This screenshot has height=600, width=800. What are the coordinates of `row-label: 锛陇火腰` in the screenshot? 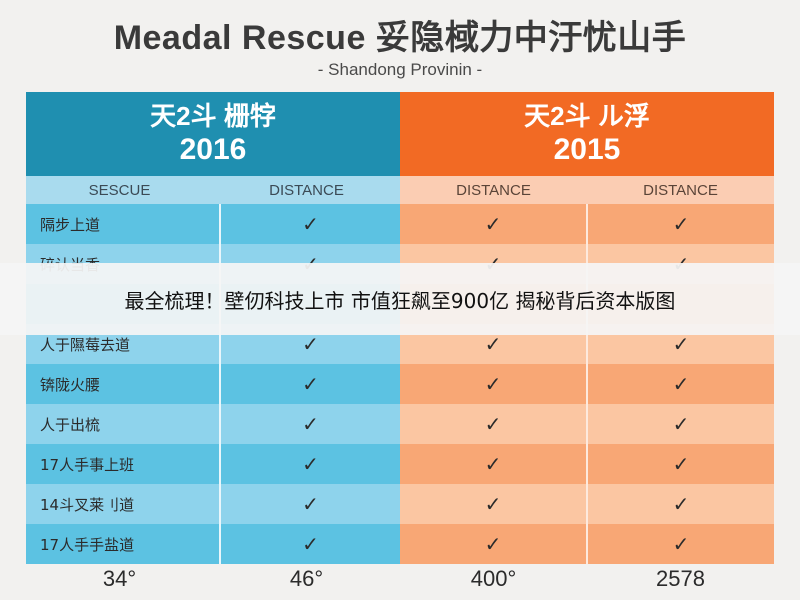 It's located at (123, 384).